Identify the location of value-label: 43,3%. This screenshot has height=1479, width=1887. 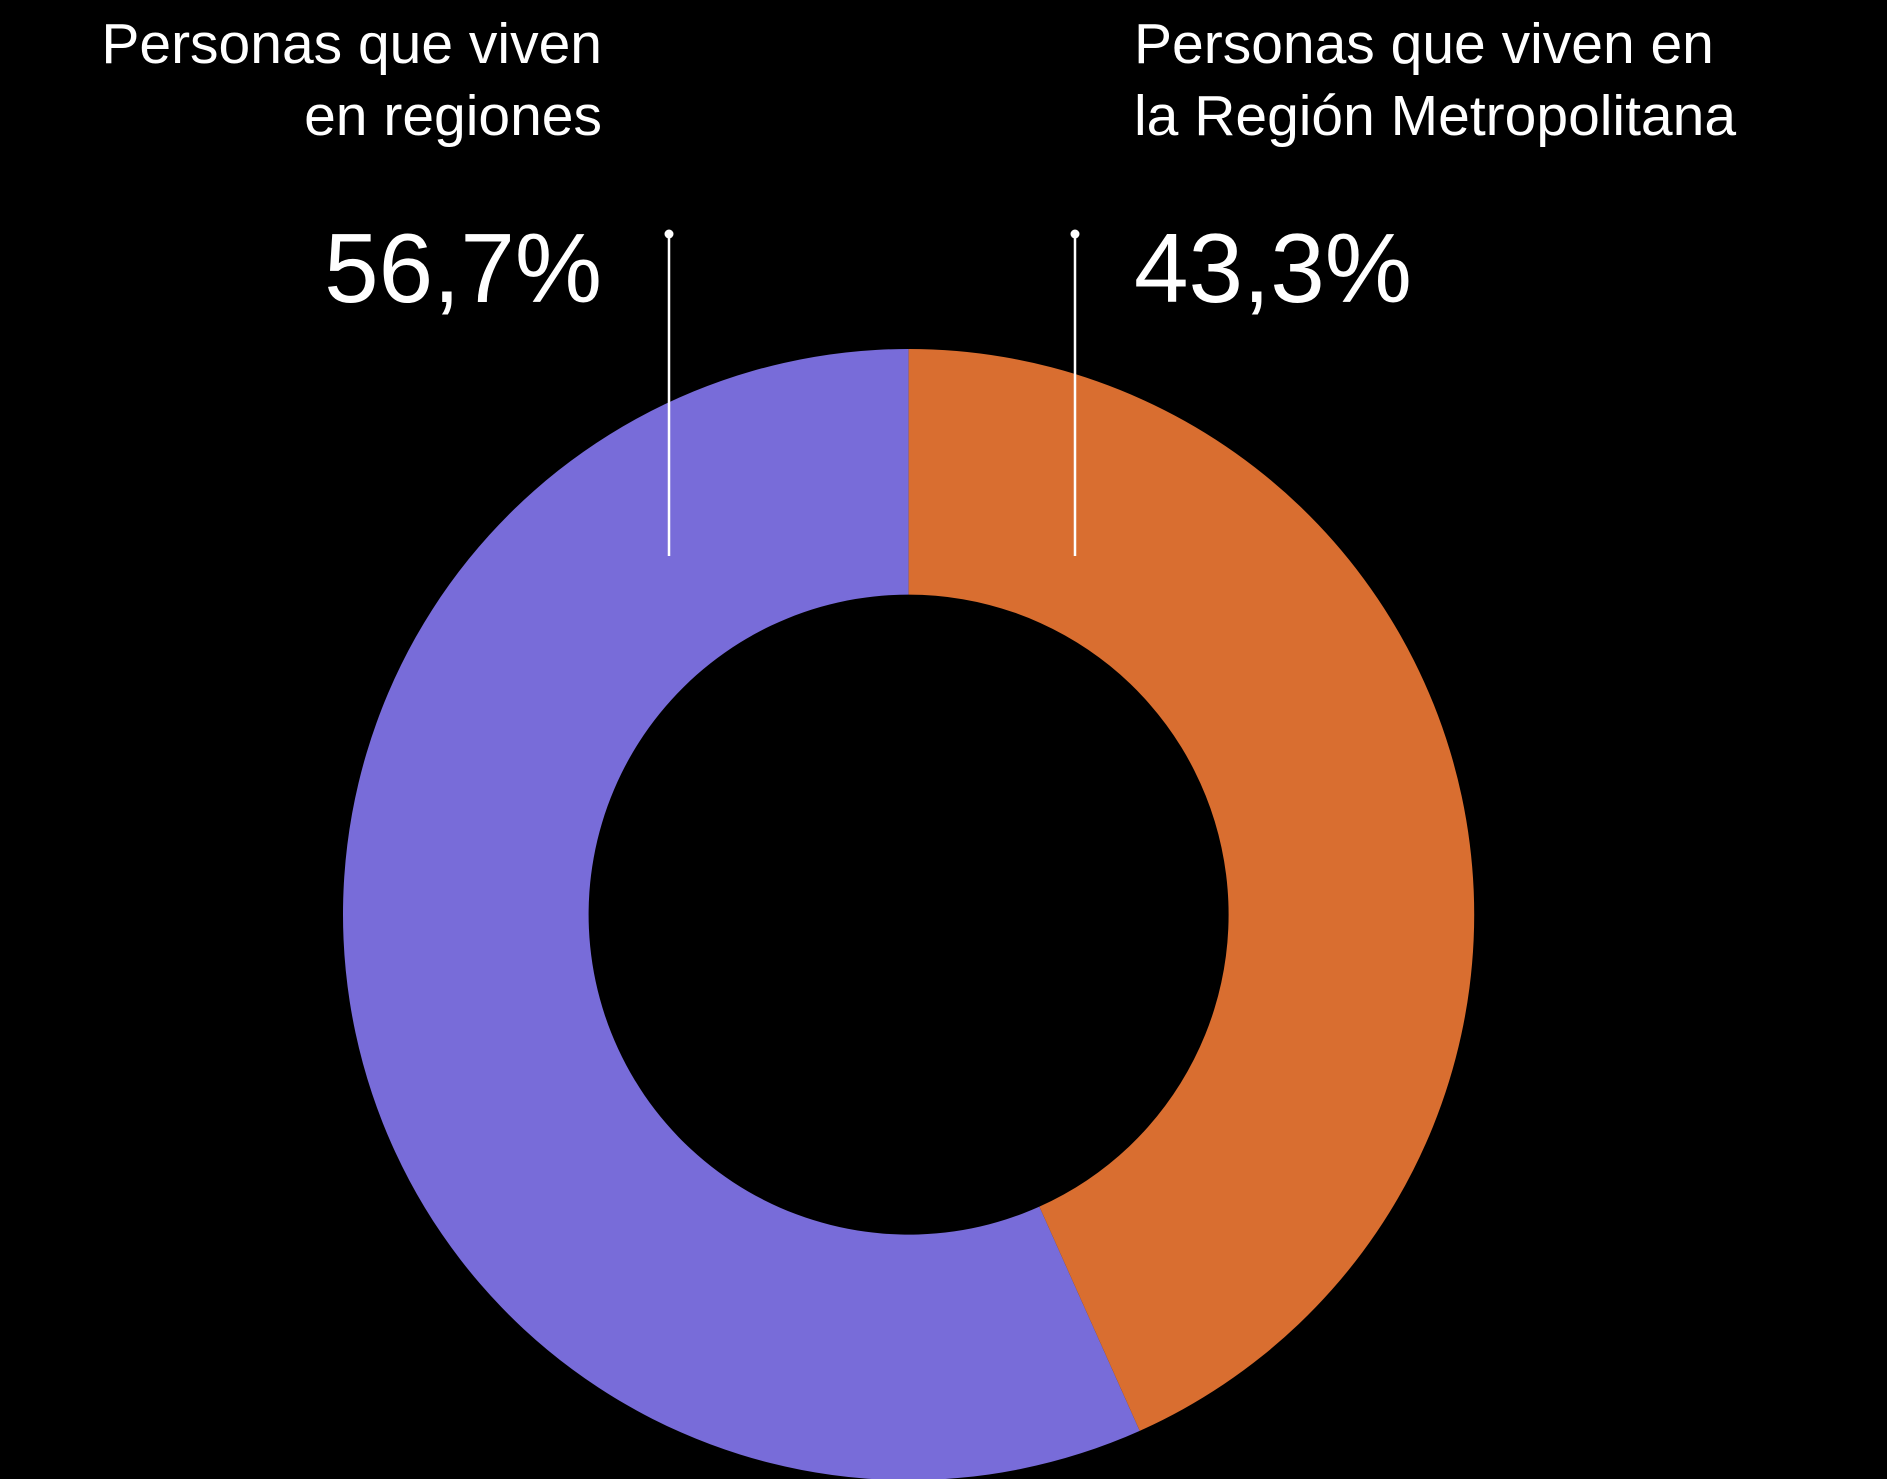
(1273, 268).